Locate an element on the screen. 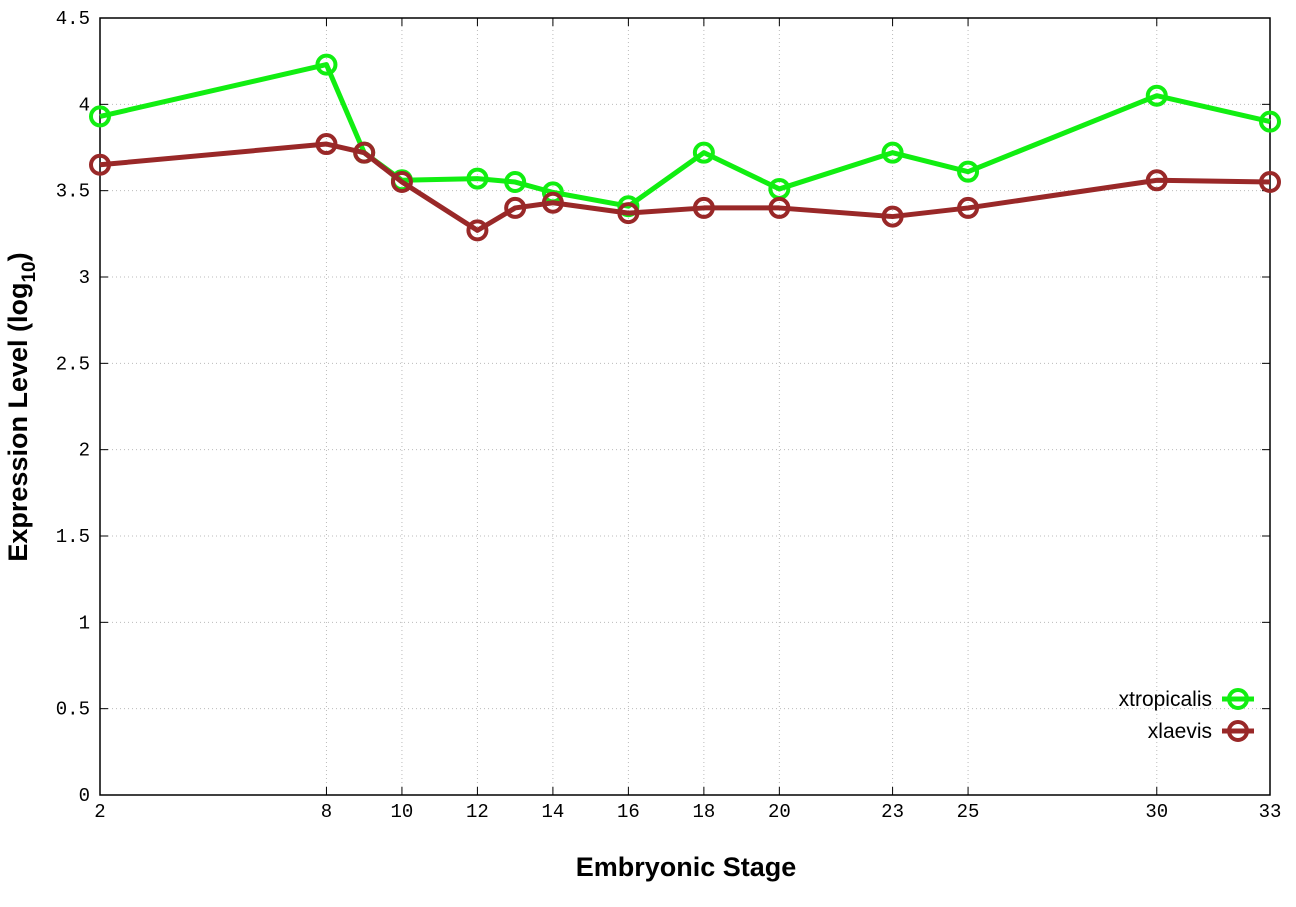 This screenshot has height=907, width=1296. x-tick-label: 8 is located at coordinates (326, 812).